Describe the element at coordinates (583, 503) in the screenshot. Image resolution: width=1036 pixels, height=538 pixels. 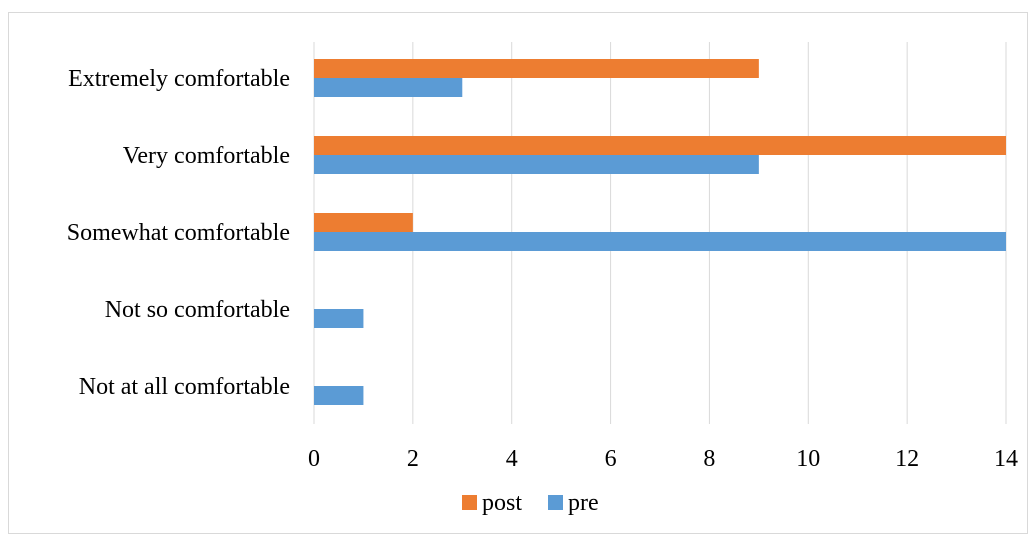
I see `legend-label-pre: pre` at that location.